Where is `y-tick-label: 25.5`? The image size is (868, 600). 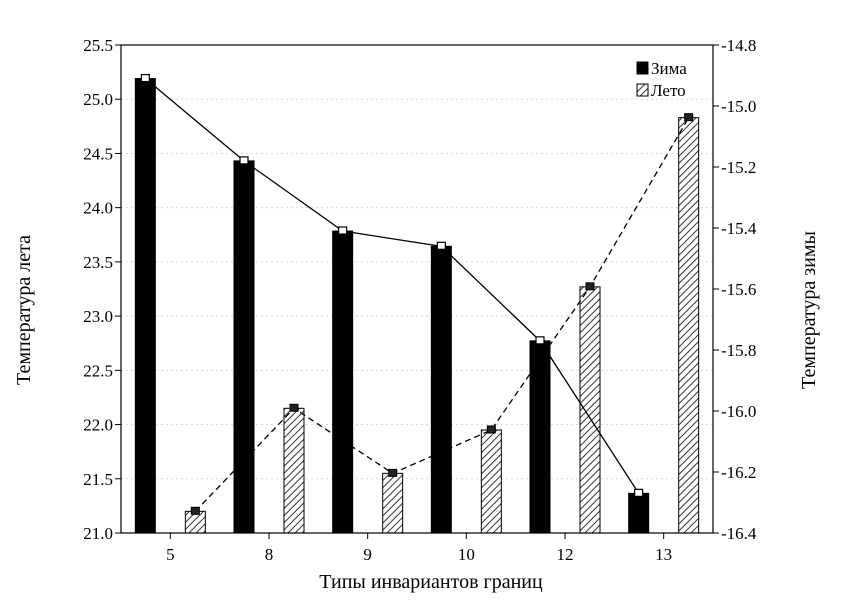
y-tick-label: 25.5 is located at coordinates (98, 45).